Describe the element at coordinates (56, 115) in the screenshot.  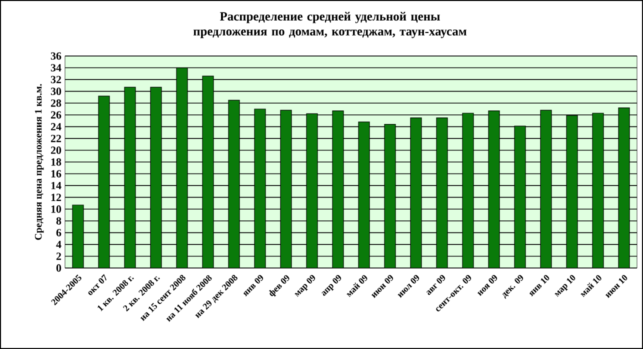
I see `y-tick-label: 26` at that location.